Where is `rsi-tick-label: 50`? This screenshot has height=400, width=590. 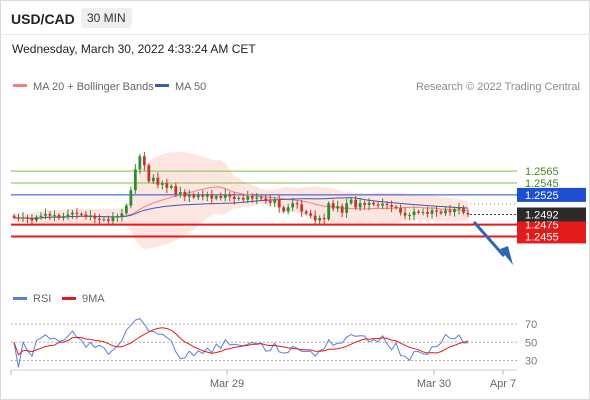 rsi-tick-label: 50 is located at coordinates (531, 343).